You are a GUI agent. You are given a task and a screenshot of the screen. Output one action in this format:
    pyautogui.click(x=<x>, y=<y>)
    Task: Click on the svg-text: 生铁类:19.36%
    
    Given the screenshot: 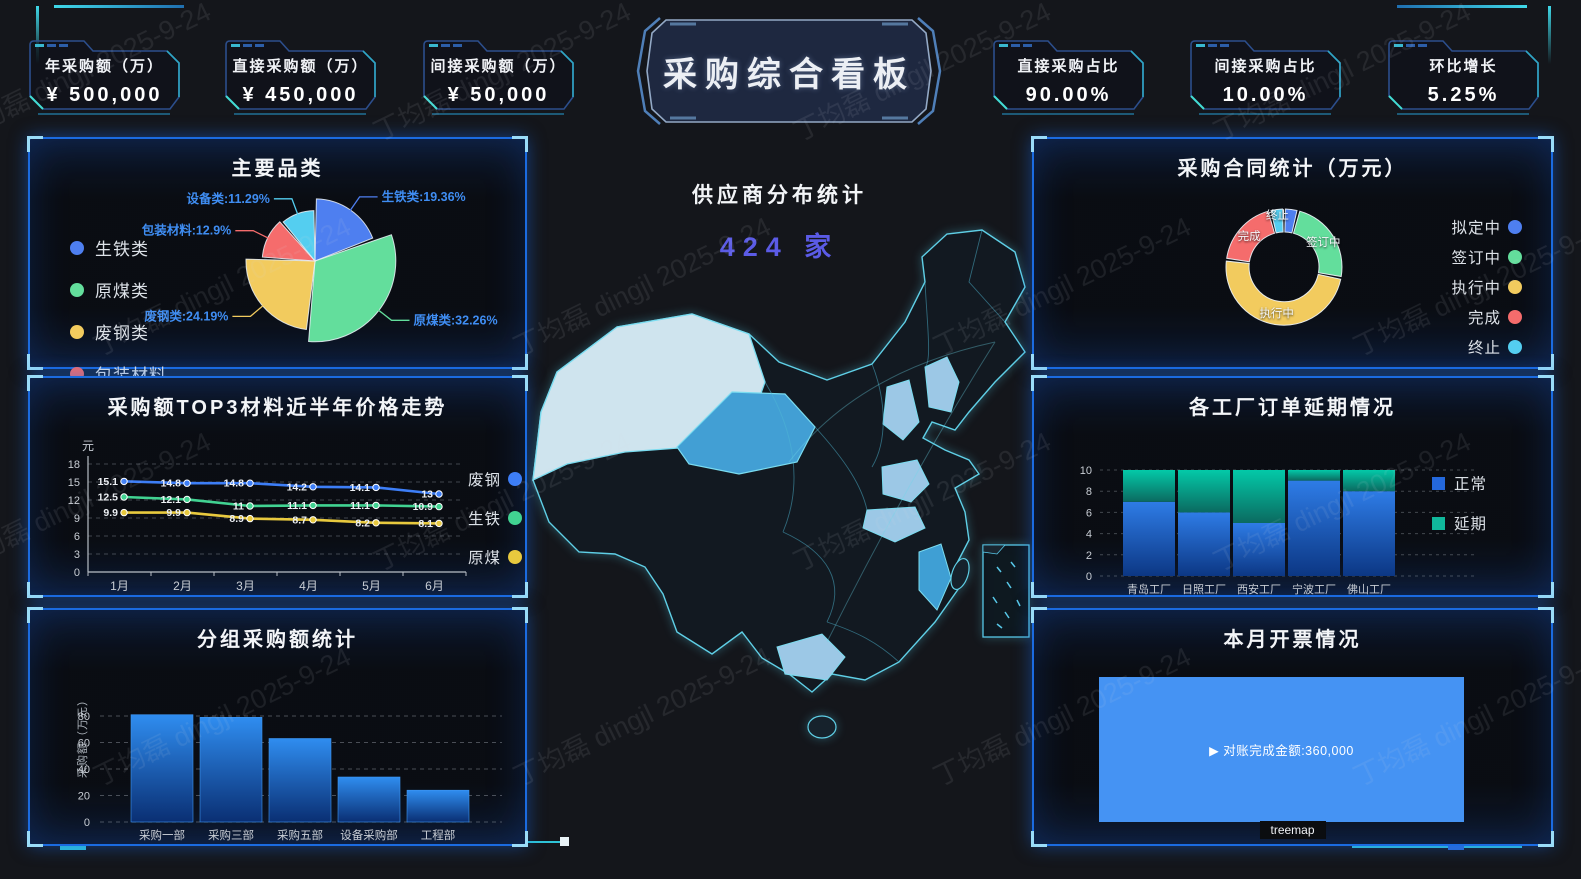 What is the action you would take?
    pyautogui.click(x=424, y=196)
    